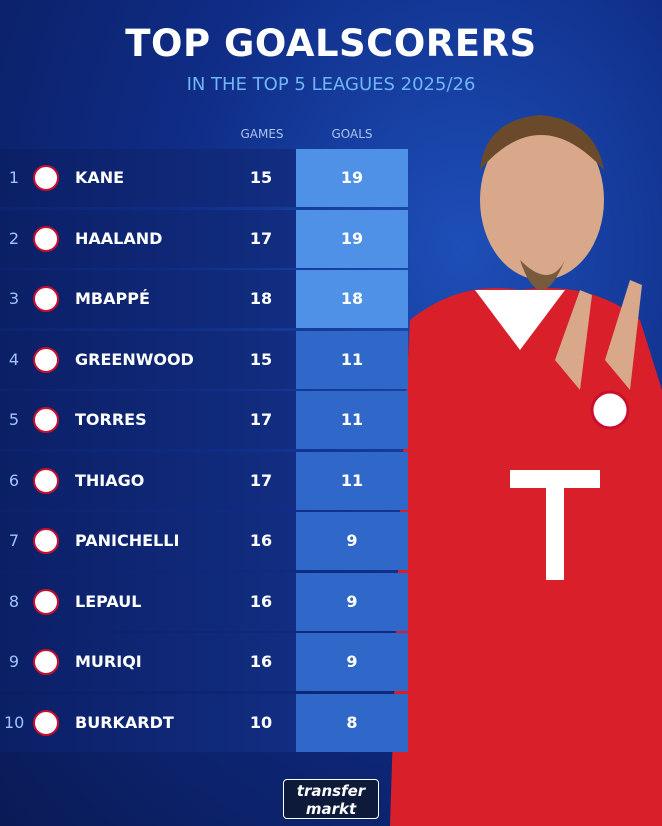 This screenshot has height=826, width=662. Describe the element at coordinates (204, 420) in the screenshot. I see `table-row: 5 TORRES 17 11` at that location.